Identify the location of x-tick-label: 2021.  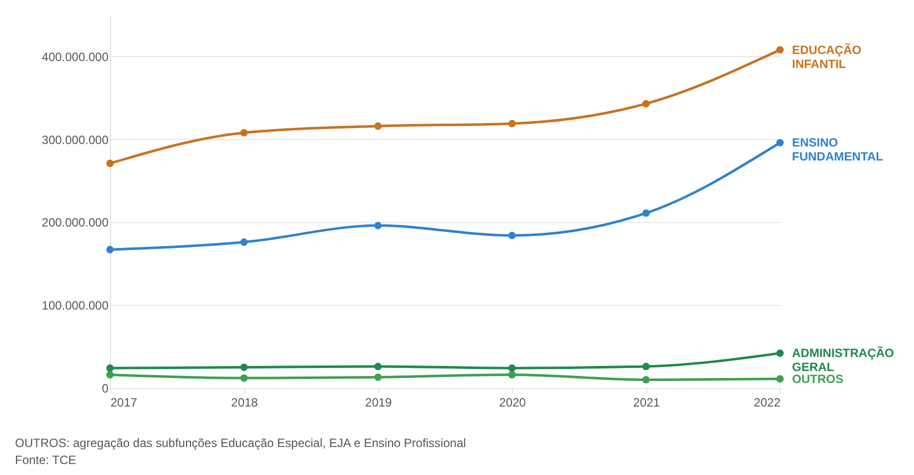
(646, 403).